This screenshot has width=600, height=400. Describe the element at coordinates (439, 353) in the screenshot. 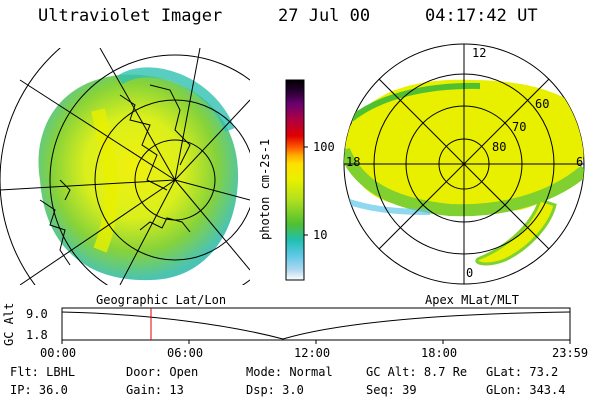

I see `alt-xtick-1800: 18:00` at that location.